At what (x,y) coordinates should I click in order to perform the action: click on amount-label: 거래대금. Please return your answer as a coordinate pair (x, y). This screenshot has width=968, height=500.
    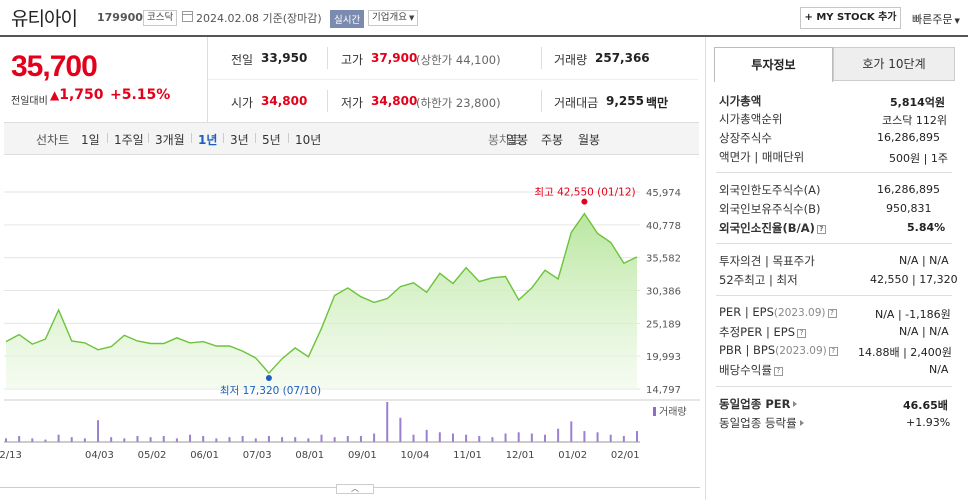
    Looking at the image, I should click on (576, 103).